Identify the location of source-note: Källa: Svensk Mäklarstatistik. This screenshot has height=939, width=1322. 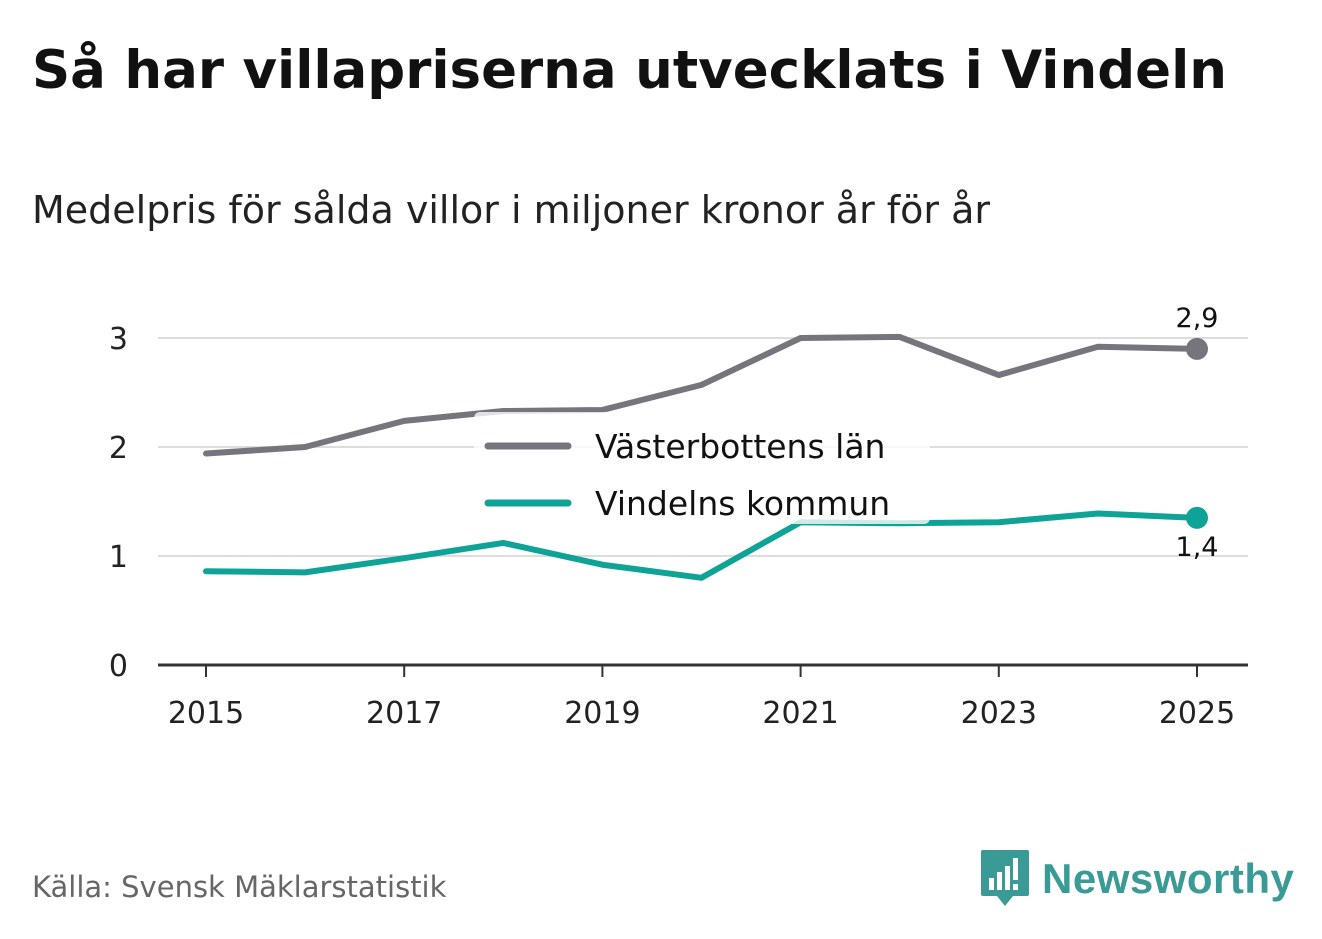
(239, 887).